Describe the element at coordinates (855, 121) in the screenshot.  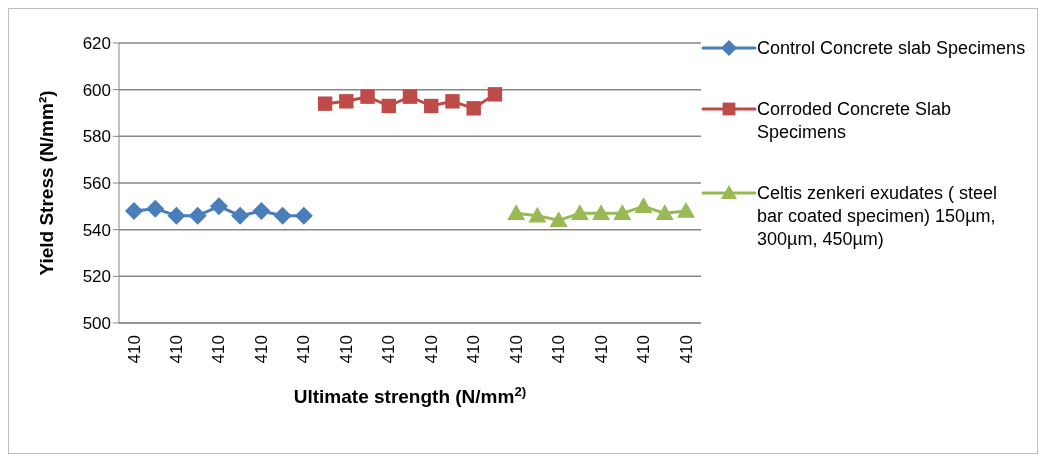
I see `legend-label: Corroded Concrete Slab Specimens` at that location.